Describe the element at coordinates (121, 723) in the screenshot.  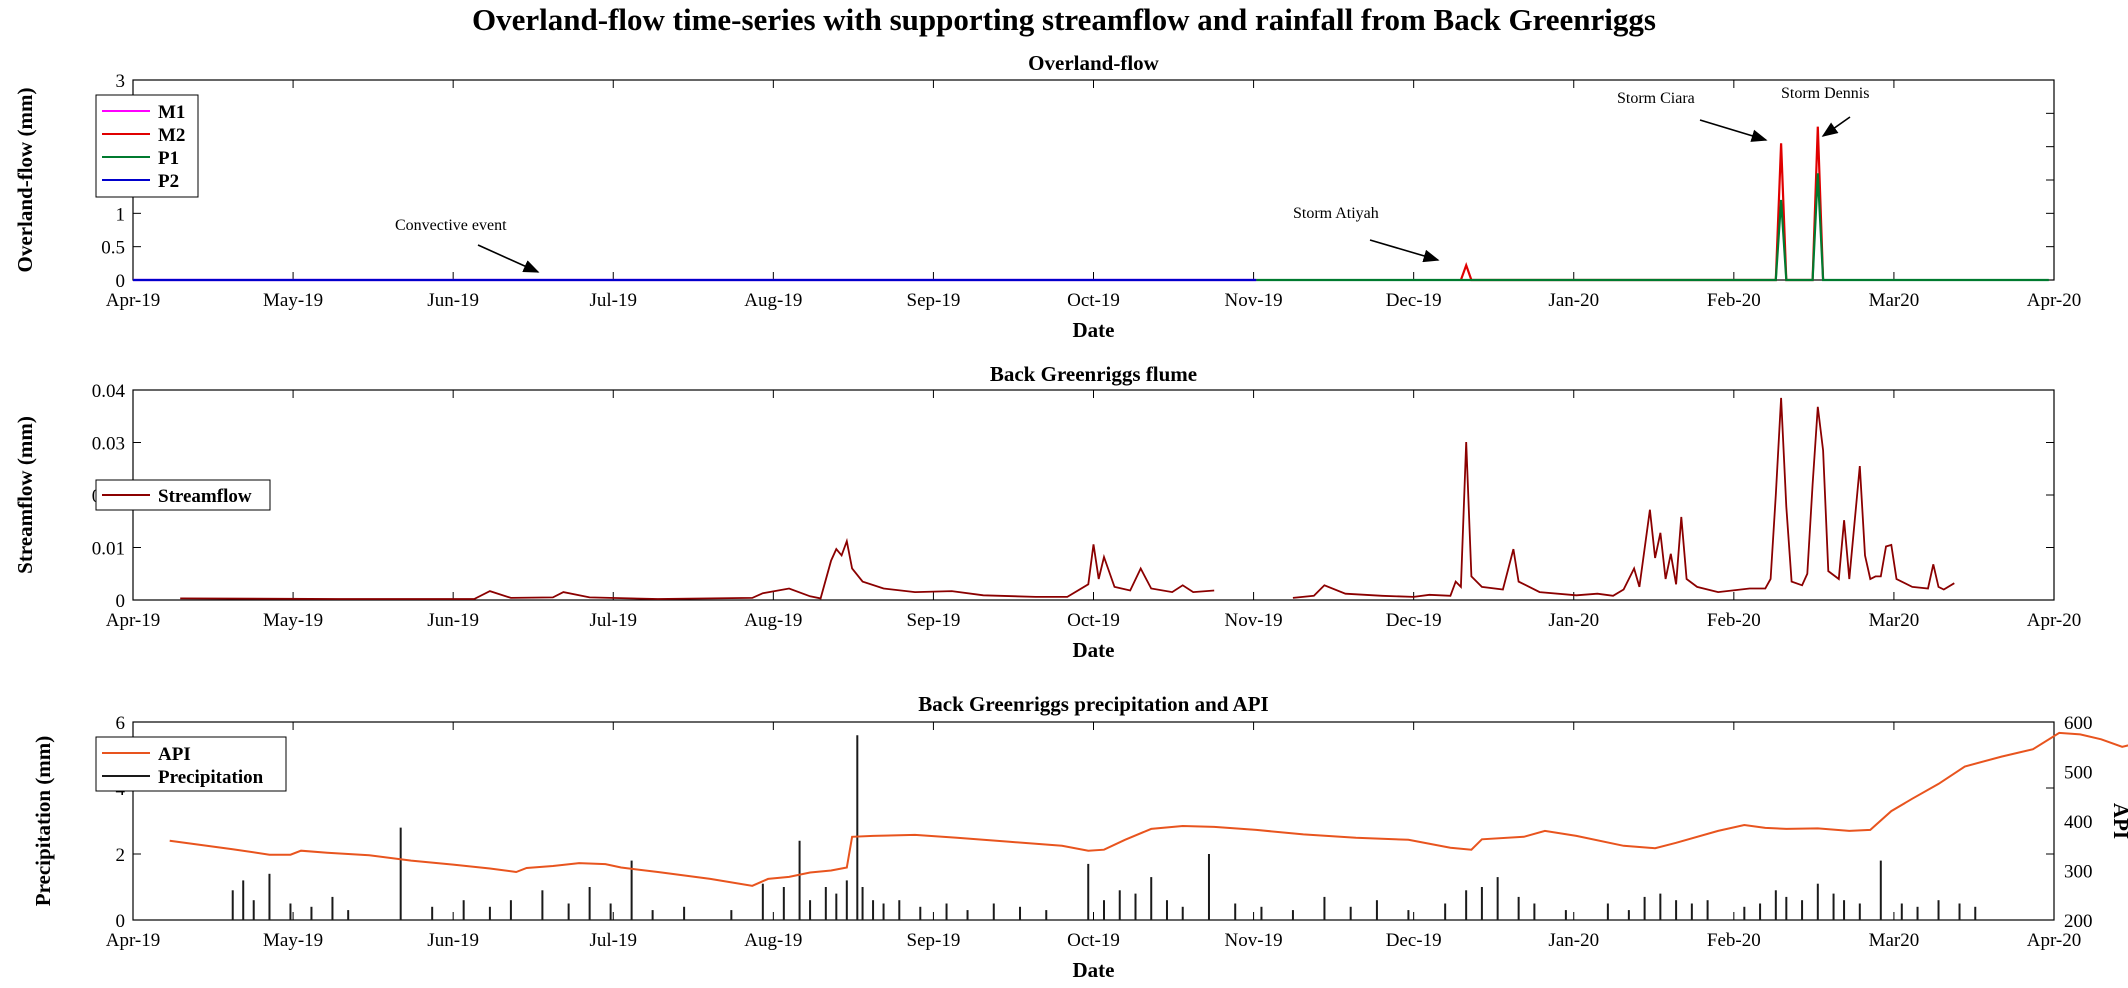
I see `y-tick-label: 6` at that location.